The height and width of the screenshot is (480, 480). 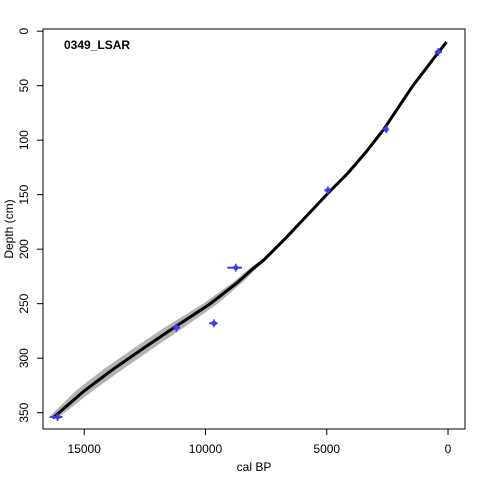 I want to click on x-tick-label: 5000, so click(x=326, y=449).